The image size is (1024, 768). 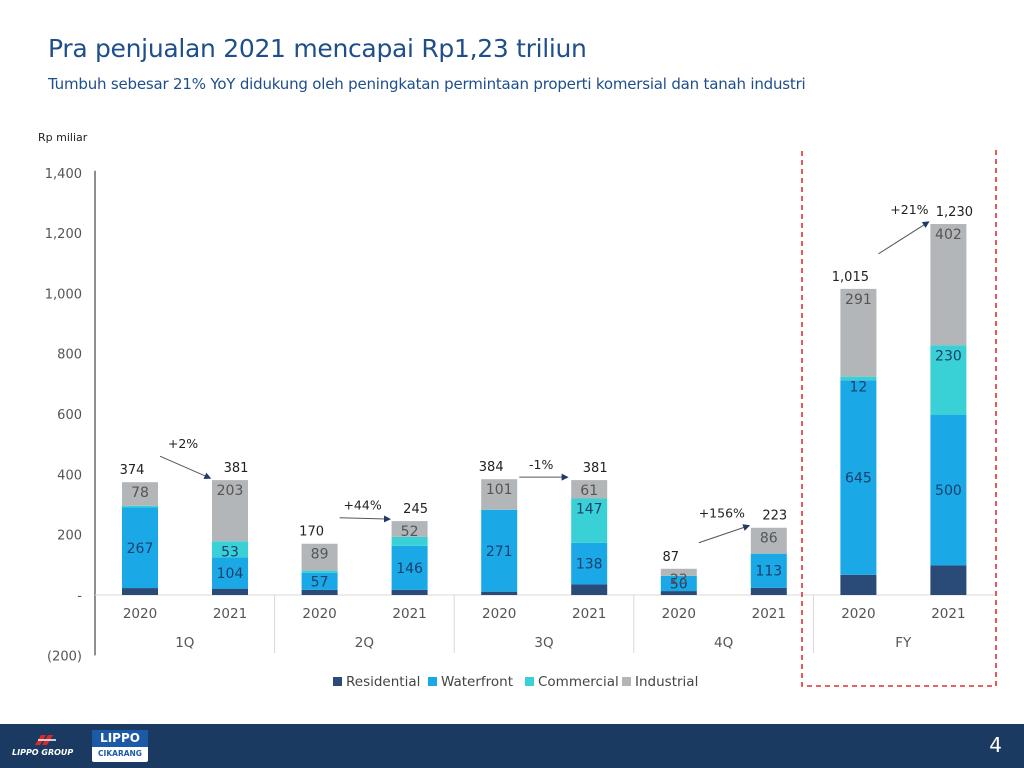 I want to click on y-tick-label: 400, so click(x=69, y=475).